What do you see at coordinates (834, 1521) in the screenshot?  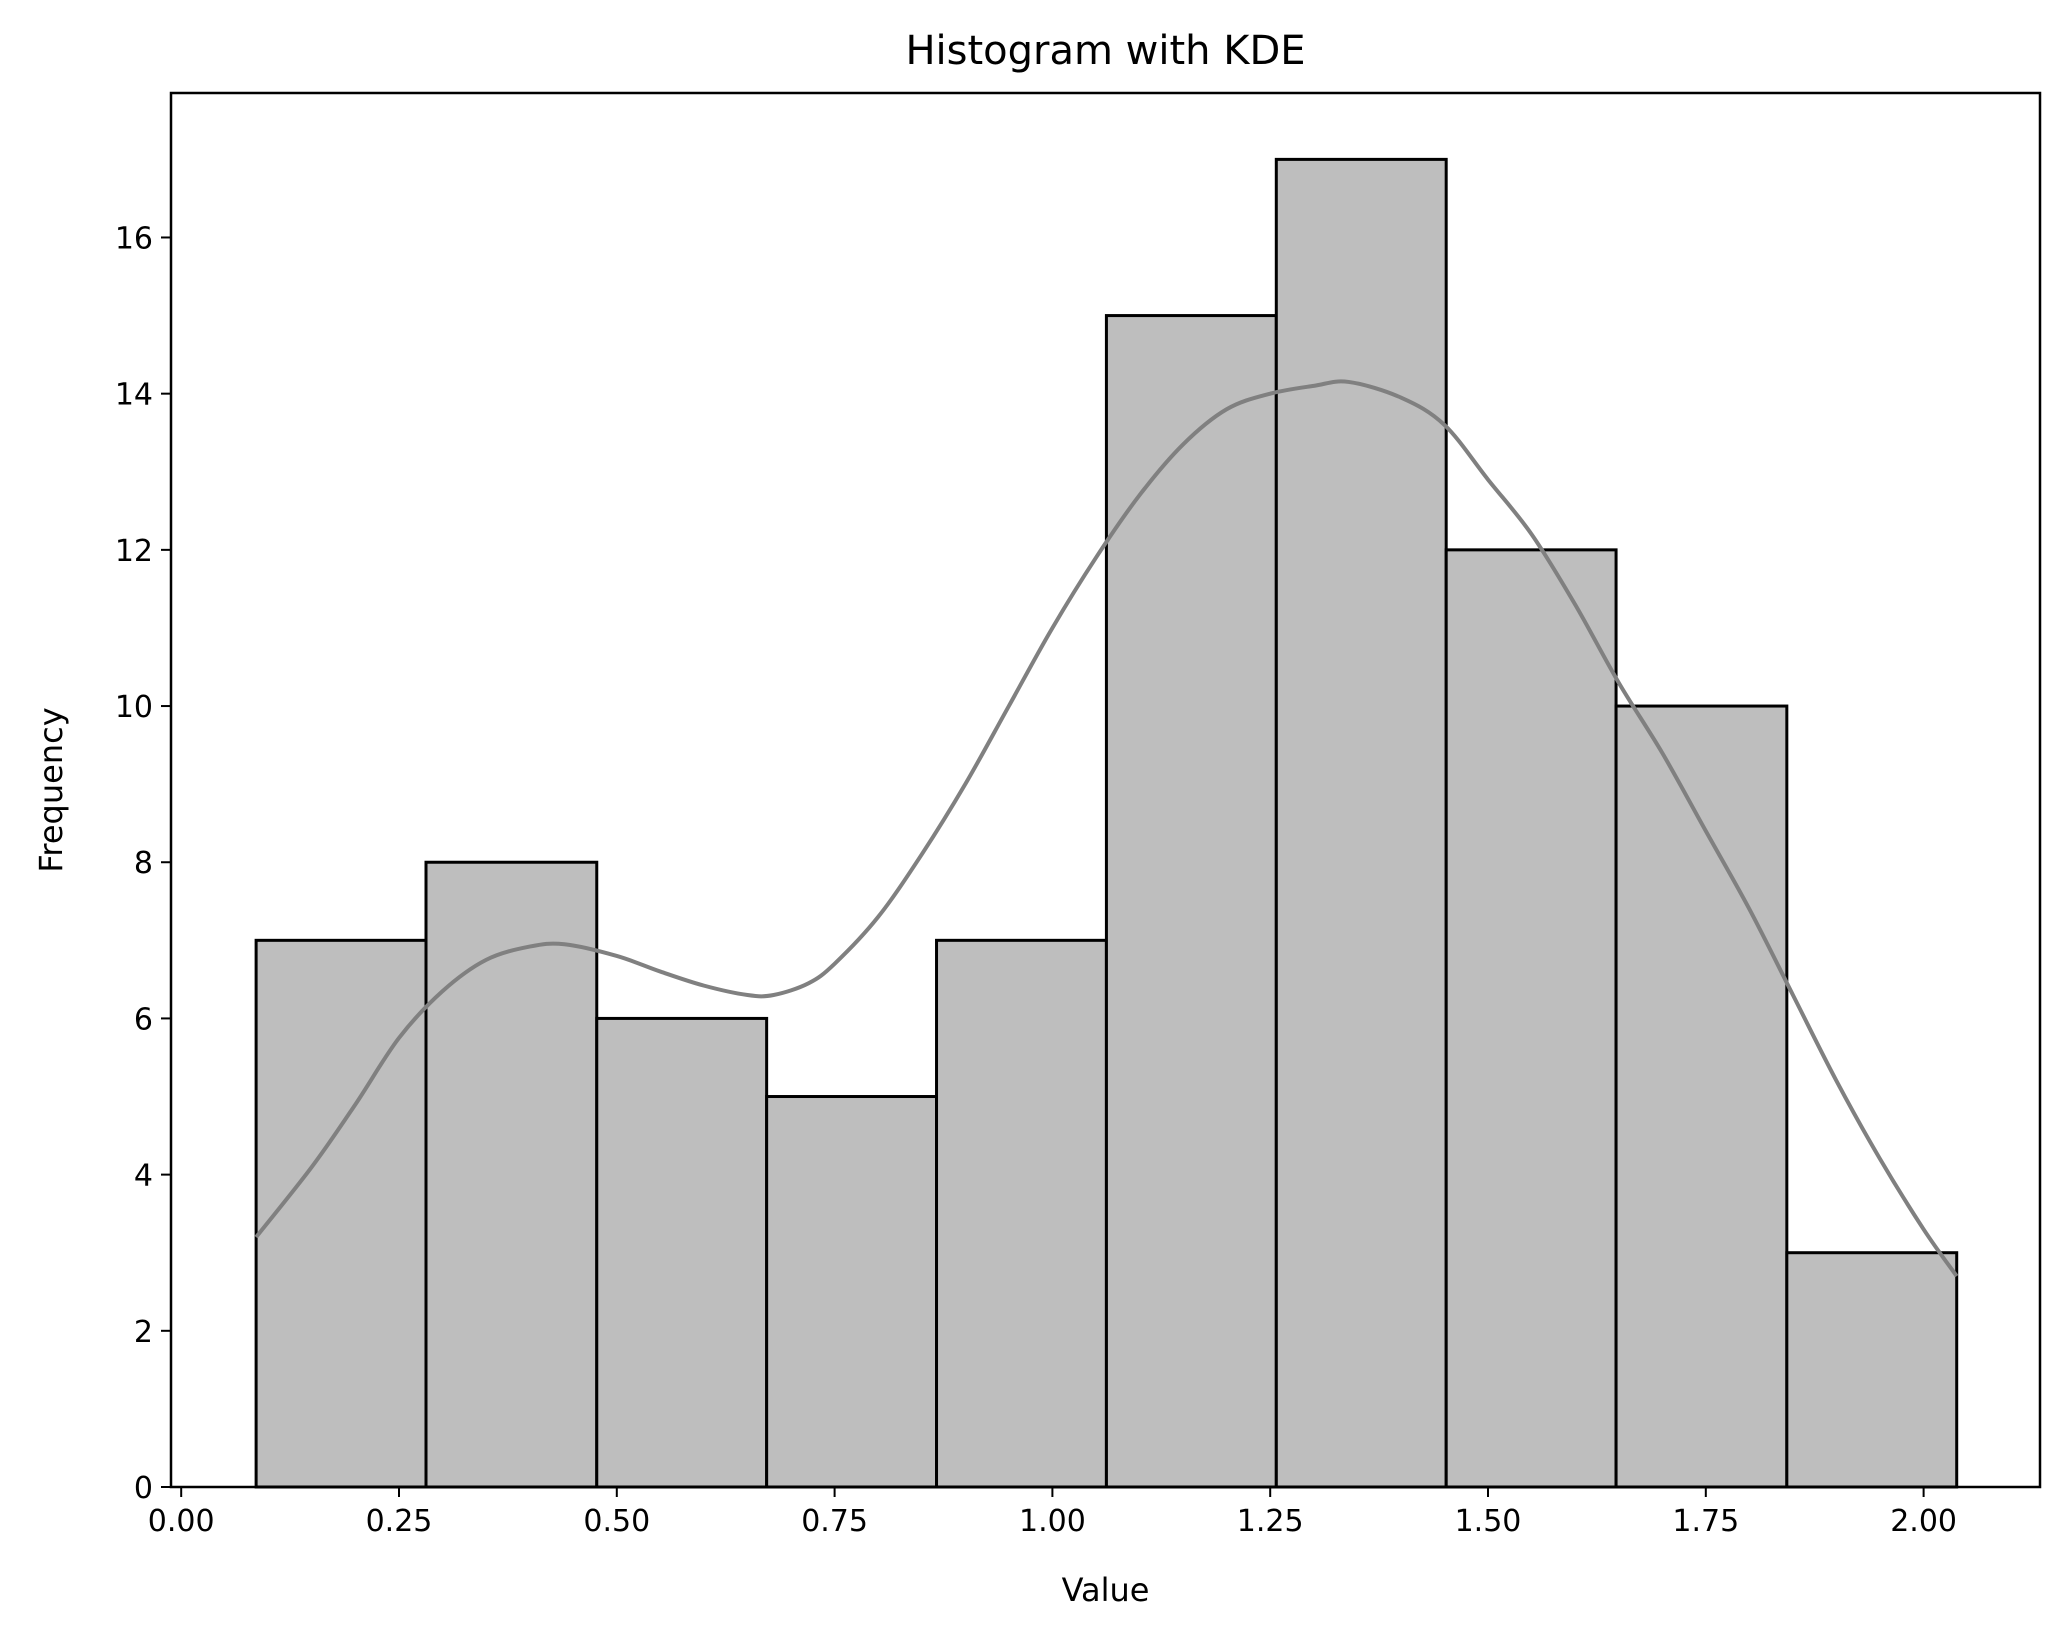 I see `x-tick-label: 0.75` at bounding box center [834, 1521].